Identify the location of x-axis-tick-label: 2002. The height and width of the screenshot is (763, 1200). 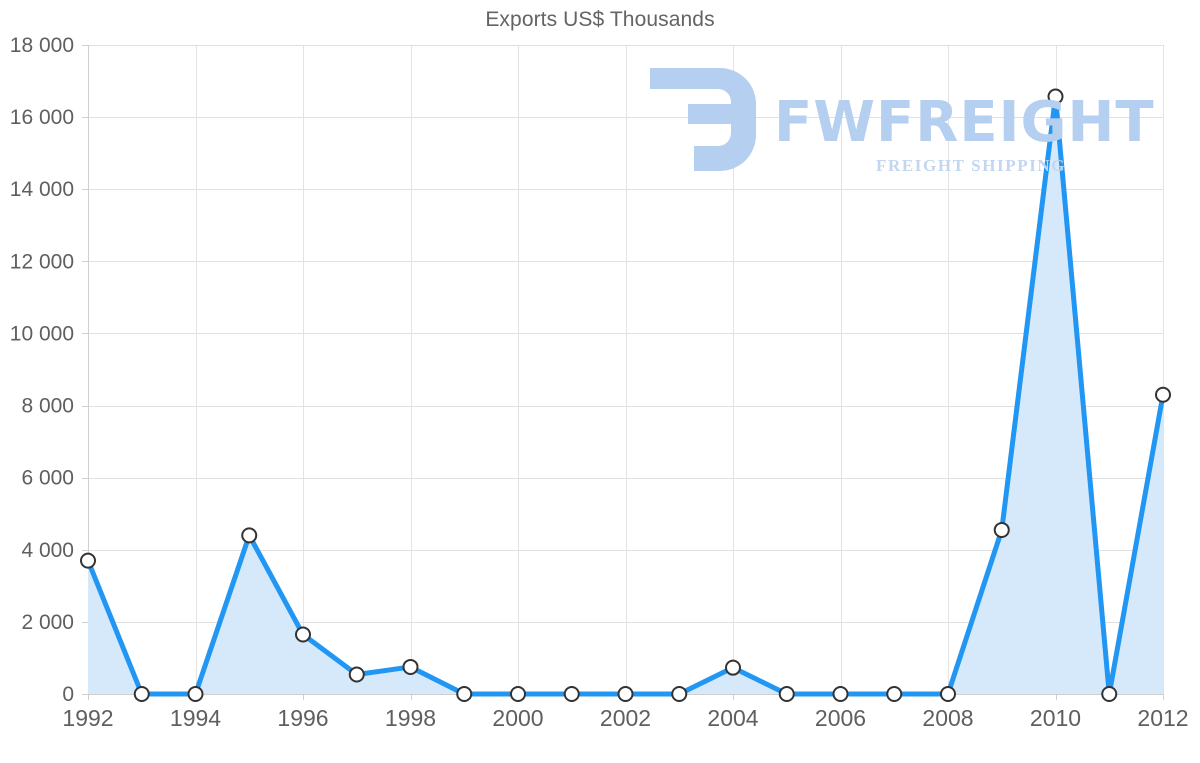
(625, 718).